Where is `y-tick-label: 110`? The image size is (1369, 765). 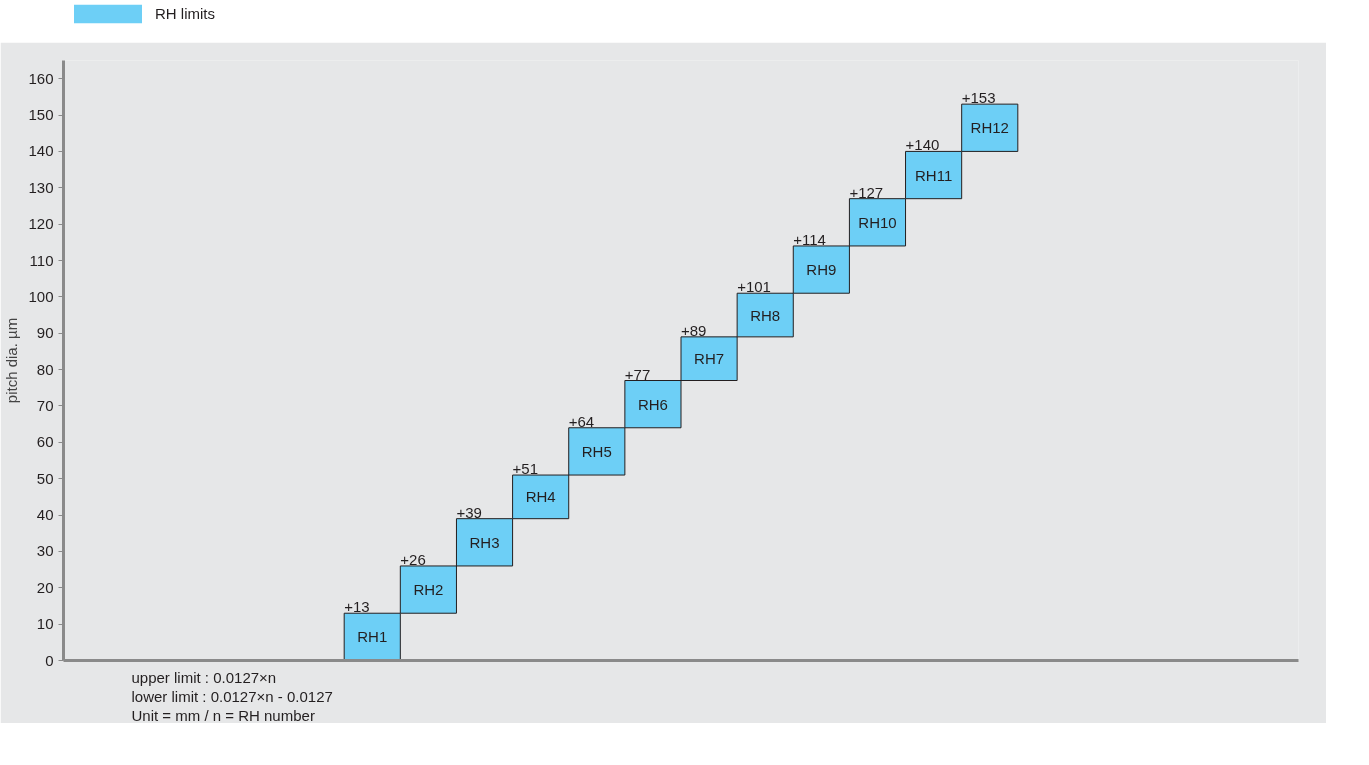
y-tick-label: 110 is located at coordinates (41, 260).